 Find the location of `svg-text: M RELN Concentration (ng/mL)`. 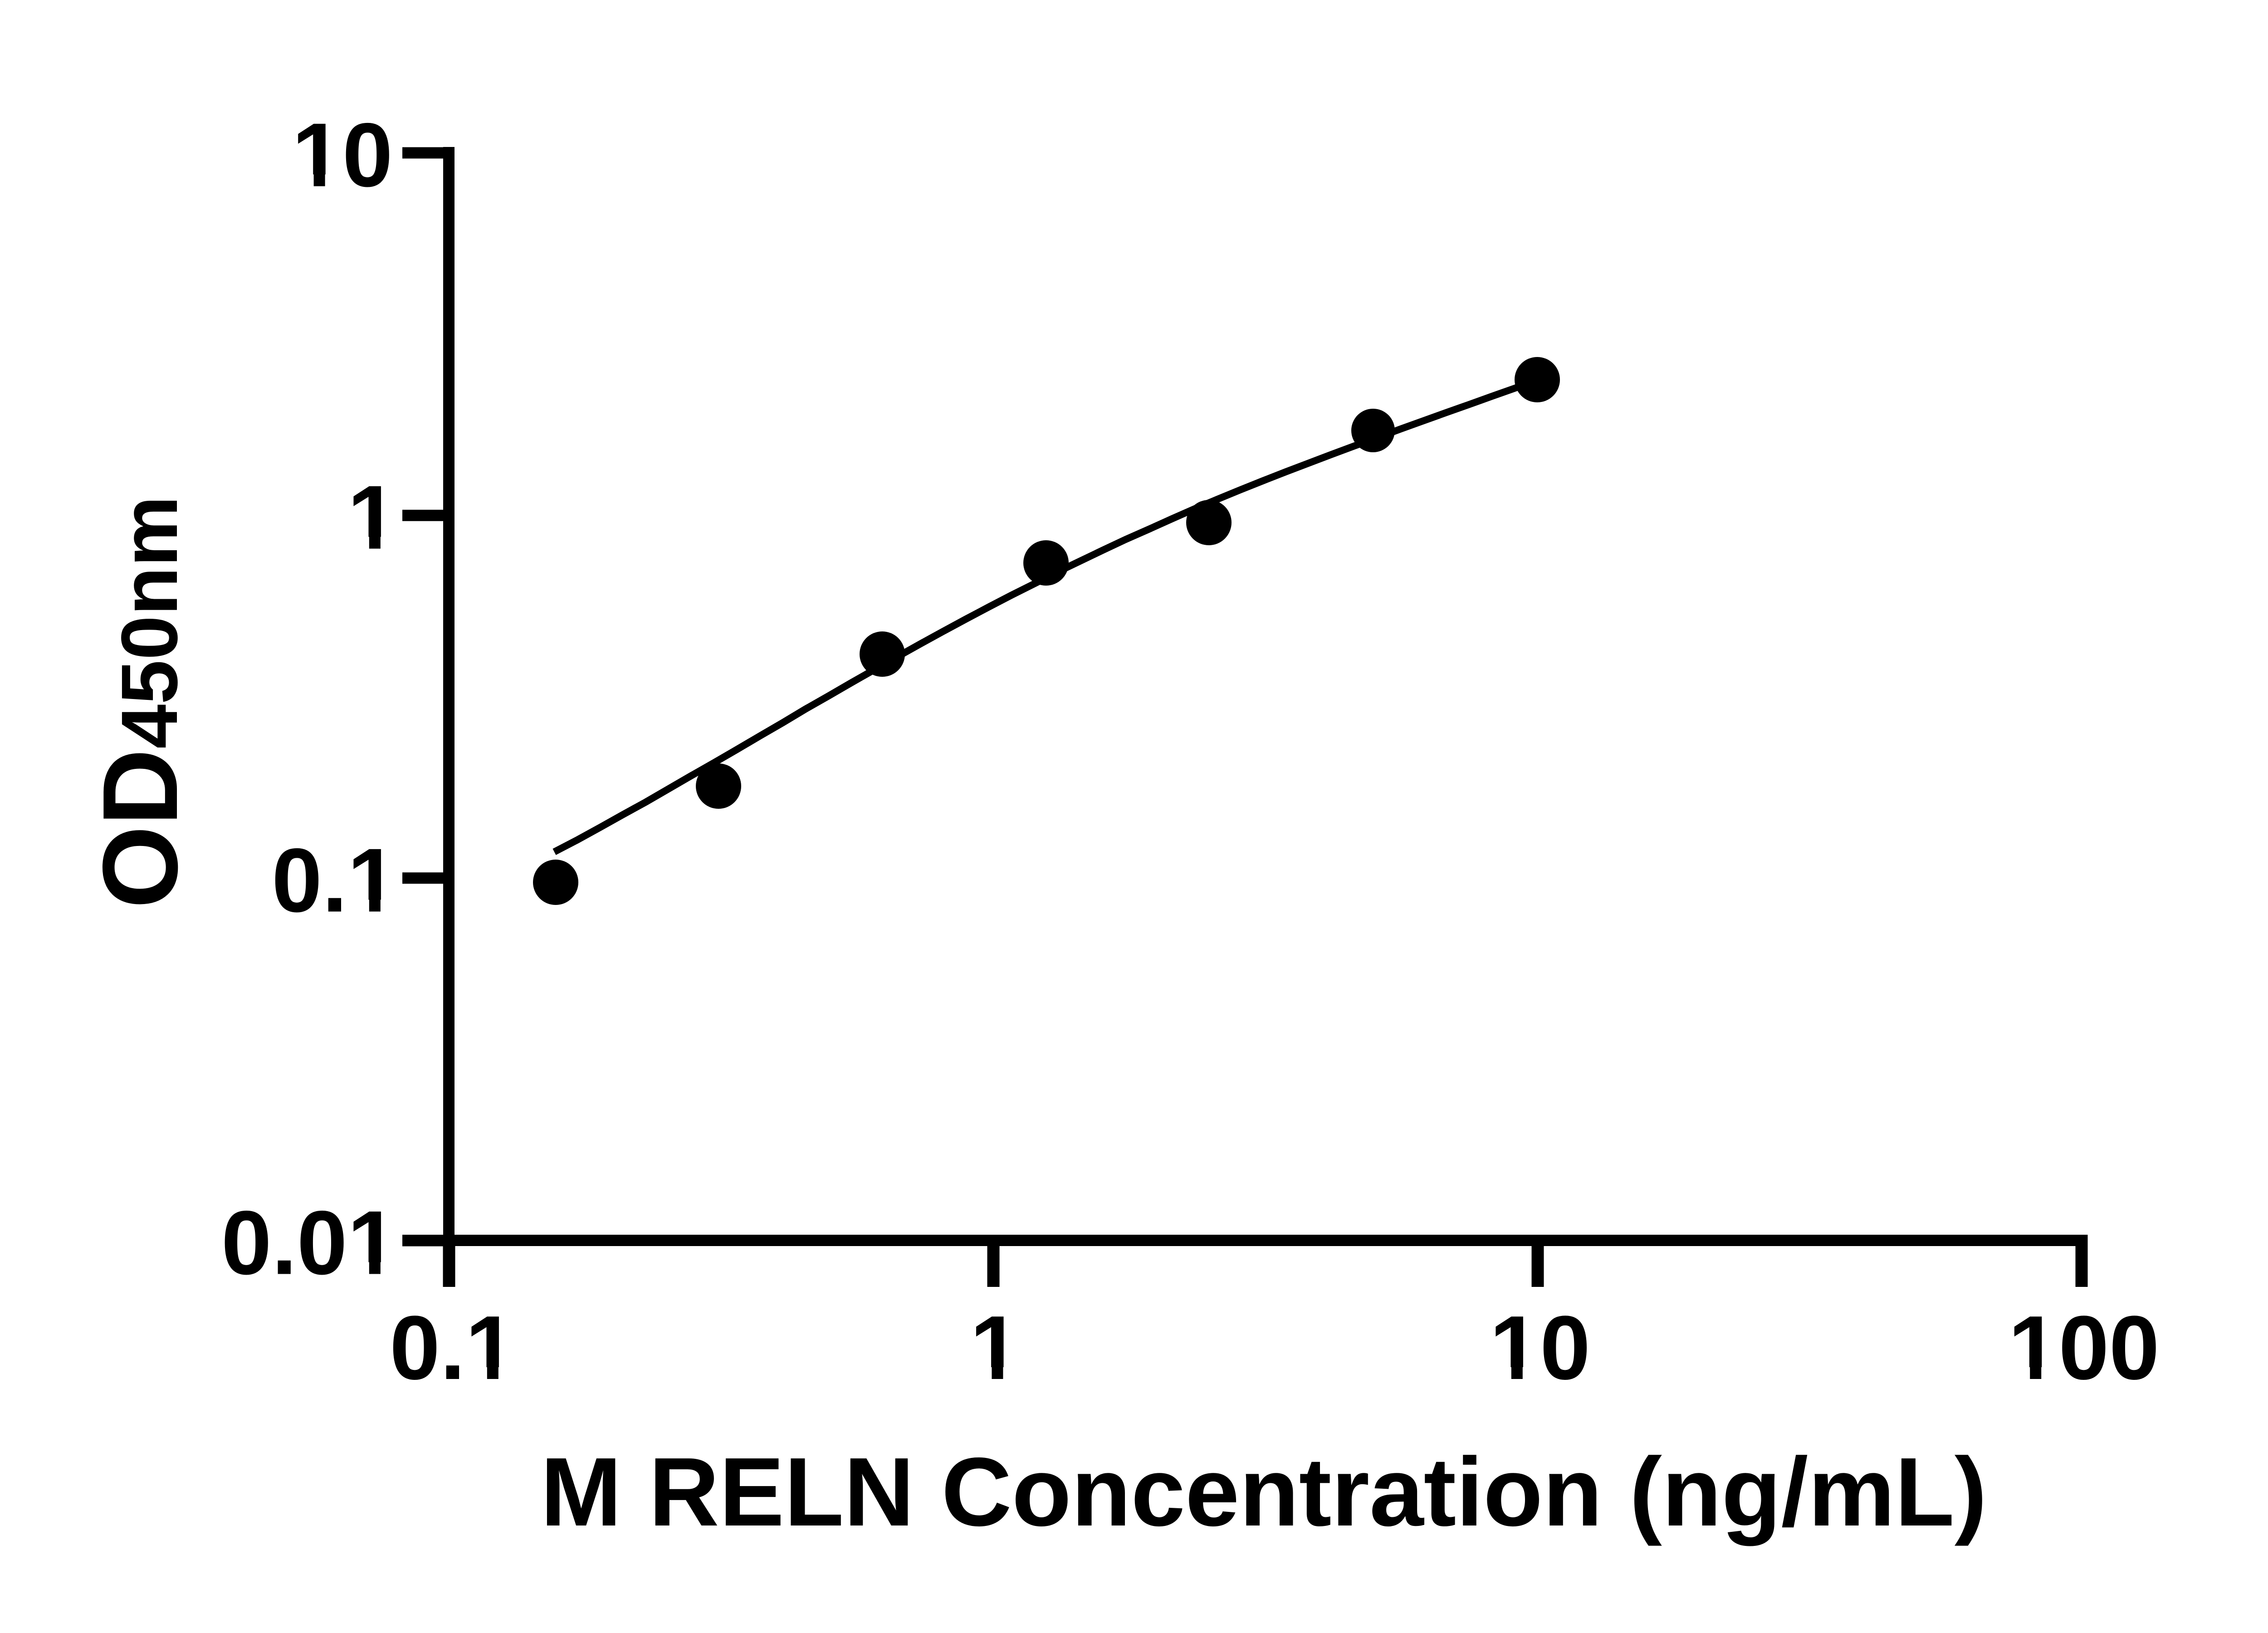

svg-text: M RELN Concentration (ng/mL) is located at coordinates (1264, 1491).